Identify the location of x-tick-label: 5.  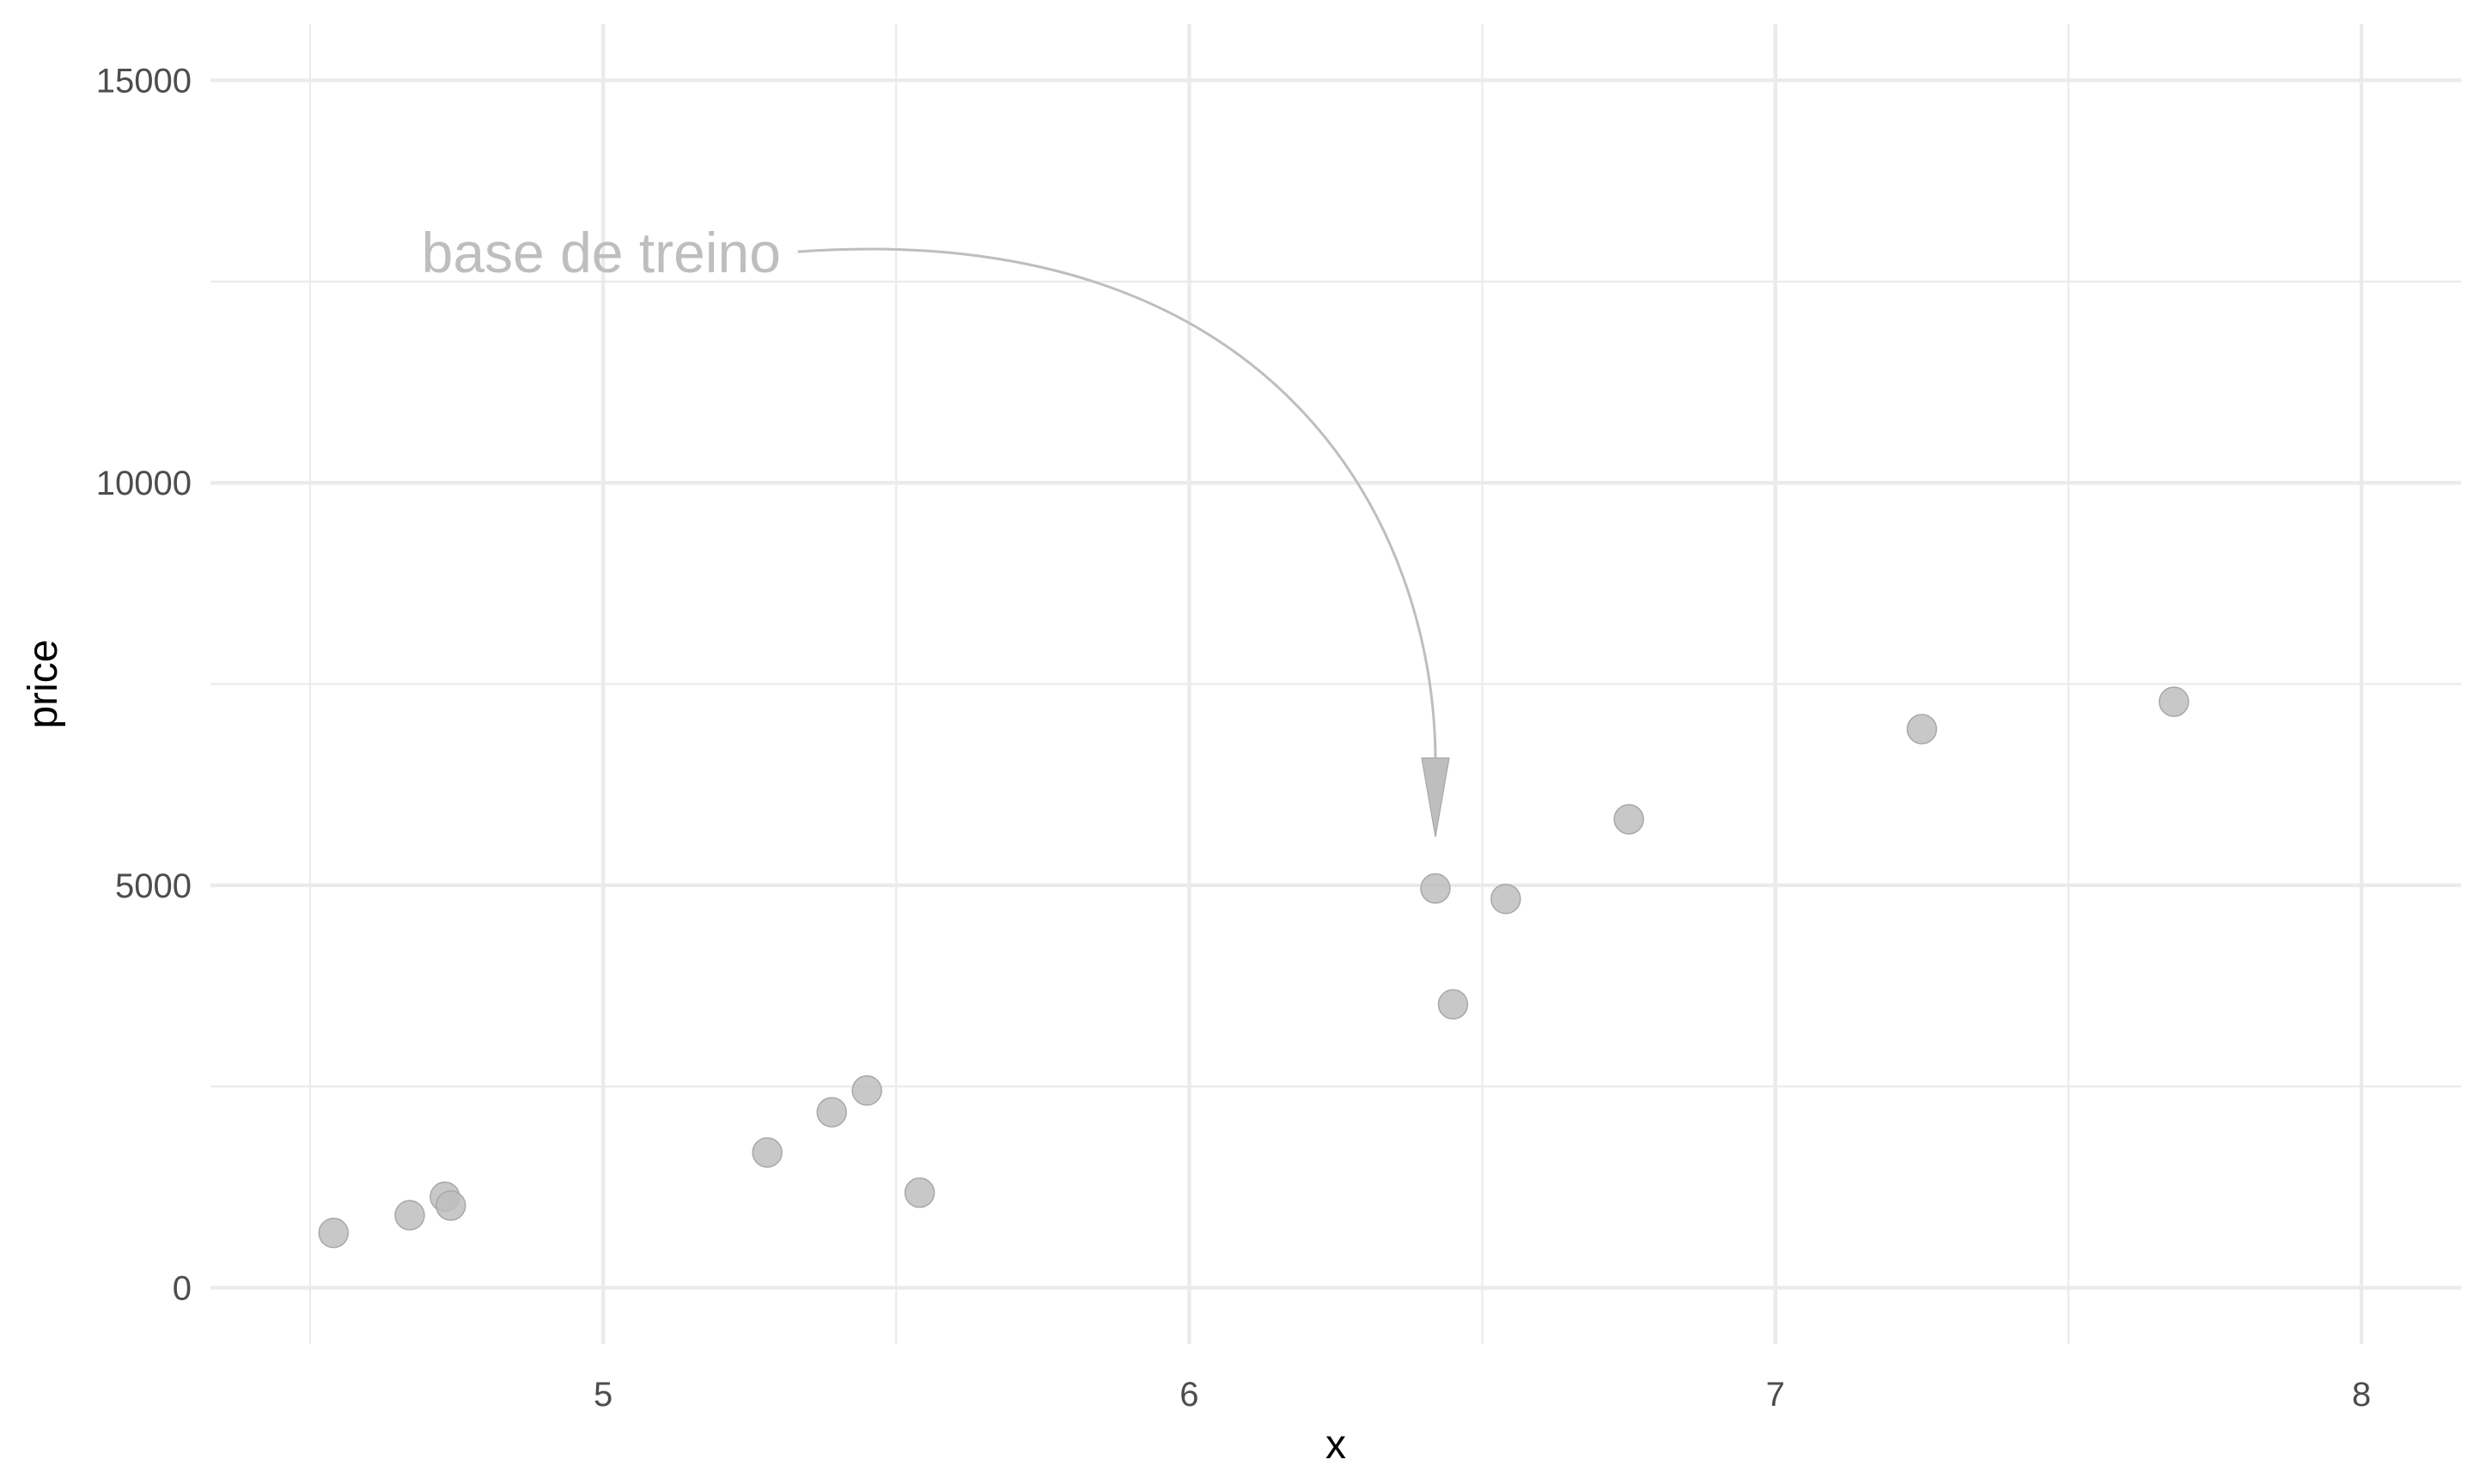
(603, 1395).